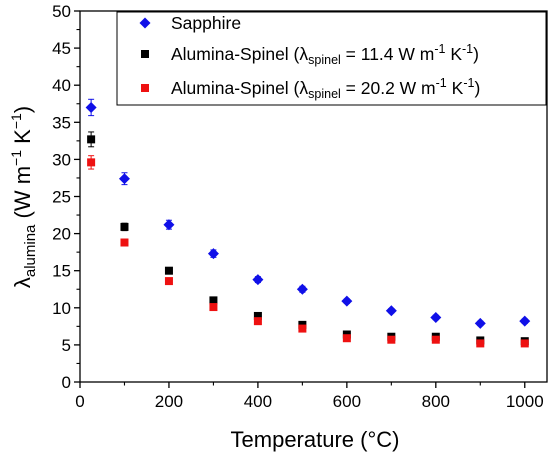 The height and width of the screenshot is (456, 550). Describe the element at coordinates (16, 121) in the screenshot. I see `y-axis-title-exp-2: −1` at that location.